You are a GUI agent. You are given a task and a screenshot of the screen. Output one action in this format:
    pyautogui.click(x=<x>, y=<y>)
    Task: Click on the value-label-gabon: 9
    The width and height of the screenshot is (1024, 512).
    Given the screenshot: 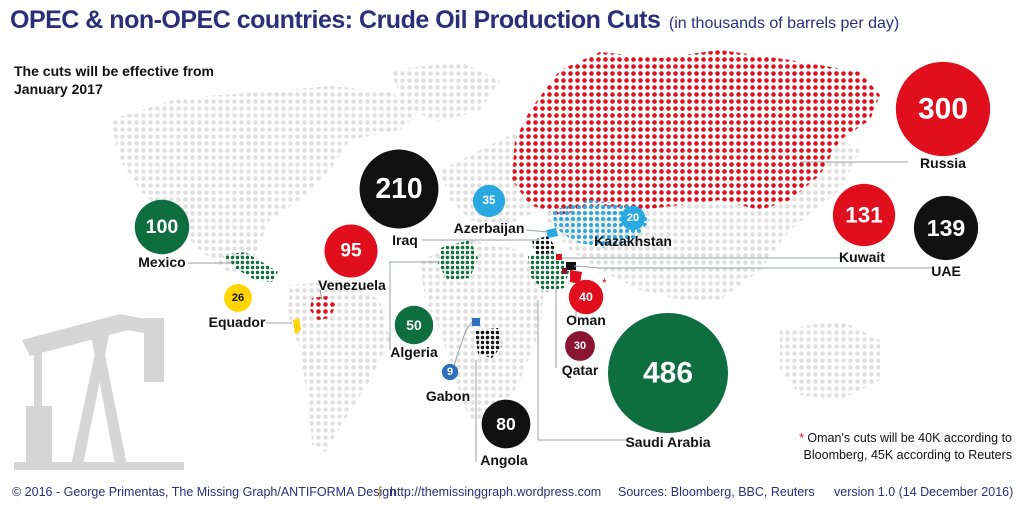 What is the action you would take?
    pyautogui.click(x=450, y=372)
    